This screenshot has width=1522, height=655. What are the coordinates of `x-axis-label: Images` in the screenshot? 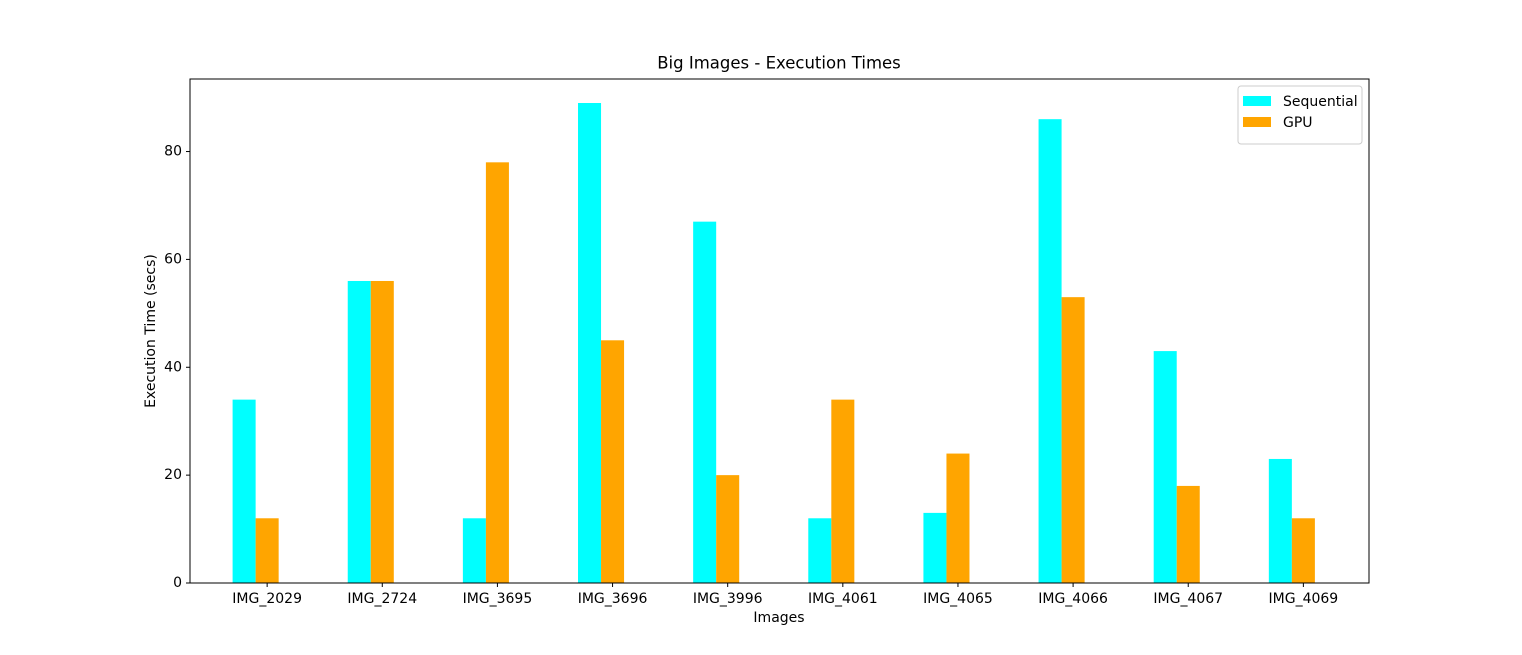 It's located at (778, 618).